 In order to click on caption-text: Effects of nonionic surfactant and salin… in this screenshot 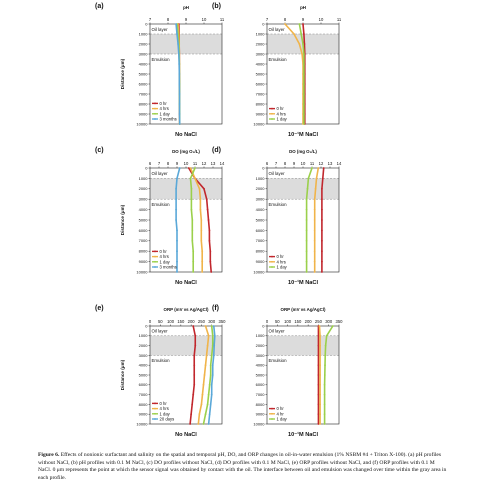, I will do `click(242, 466)`.